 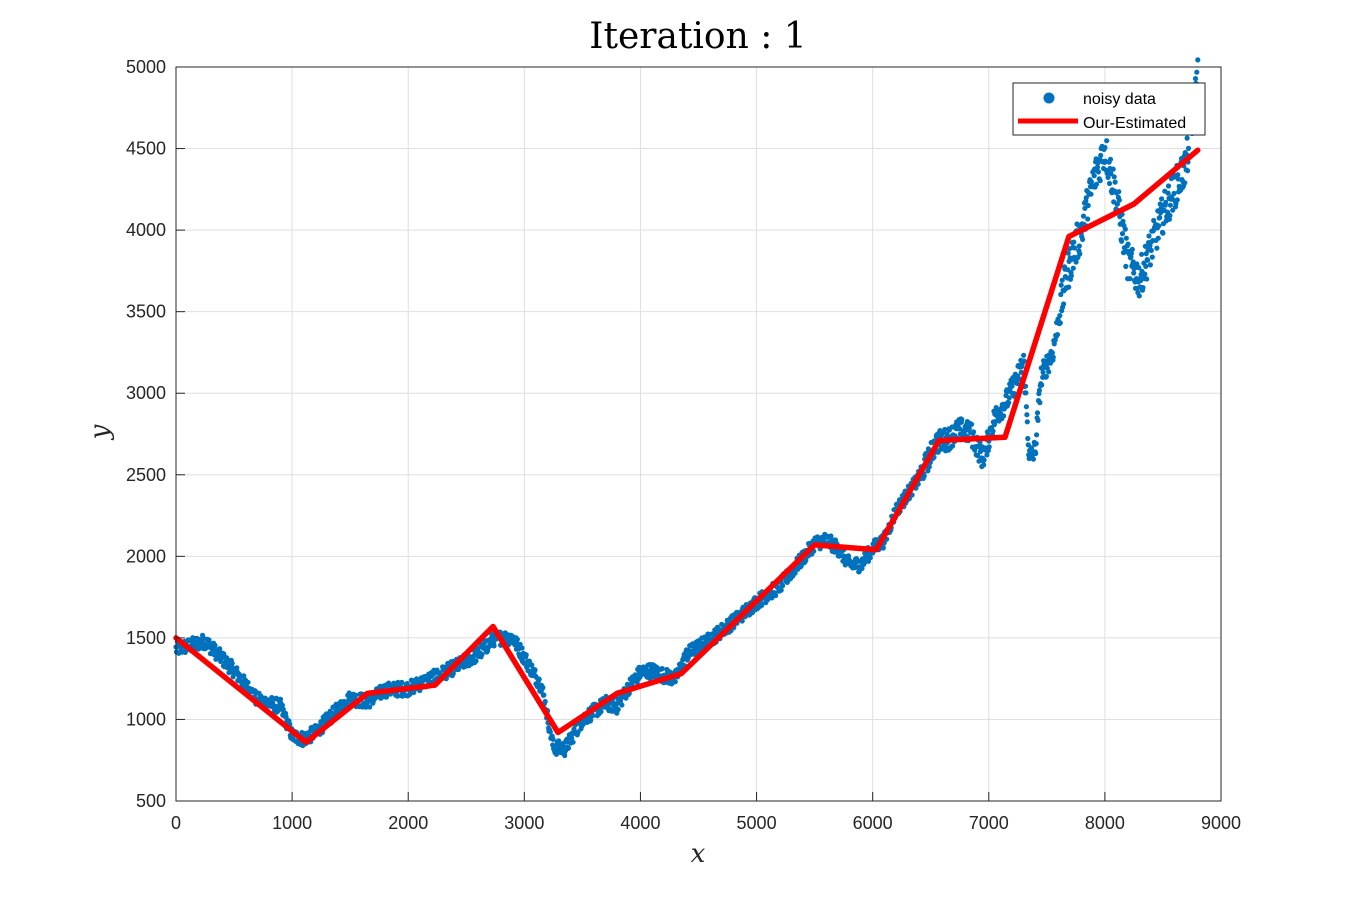 What do you see at coordinates (146, 556) in the screenshot?
I see `y-tick-label: 2000` at bounding box center [146, 556].